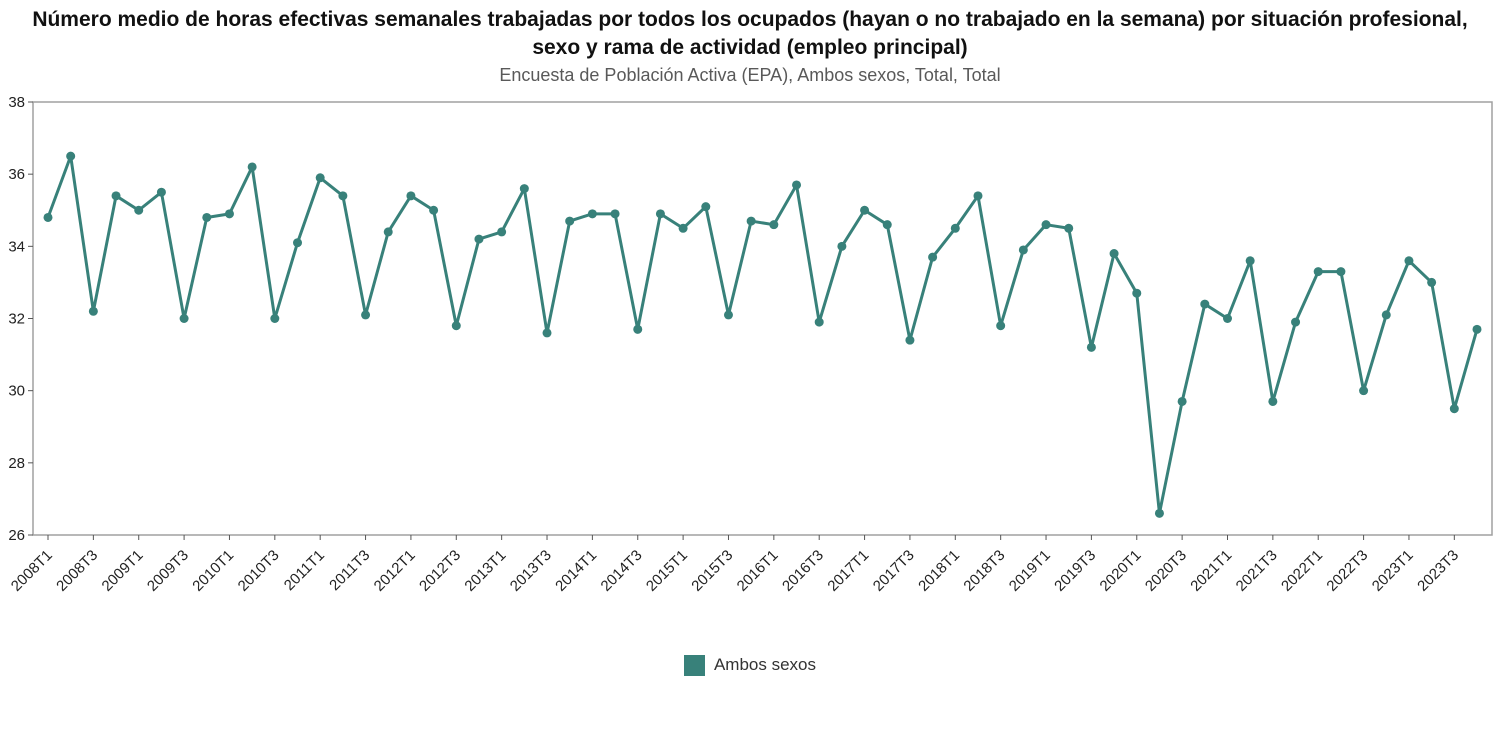 Image resolution: width=1500 pixels, height=744 pixels. Describe the element at coordinates (1393, 570) in the screenshot. I see `x-tick-label: 2023T1` at that location.